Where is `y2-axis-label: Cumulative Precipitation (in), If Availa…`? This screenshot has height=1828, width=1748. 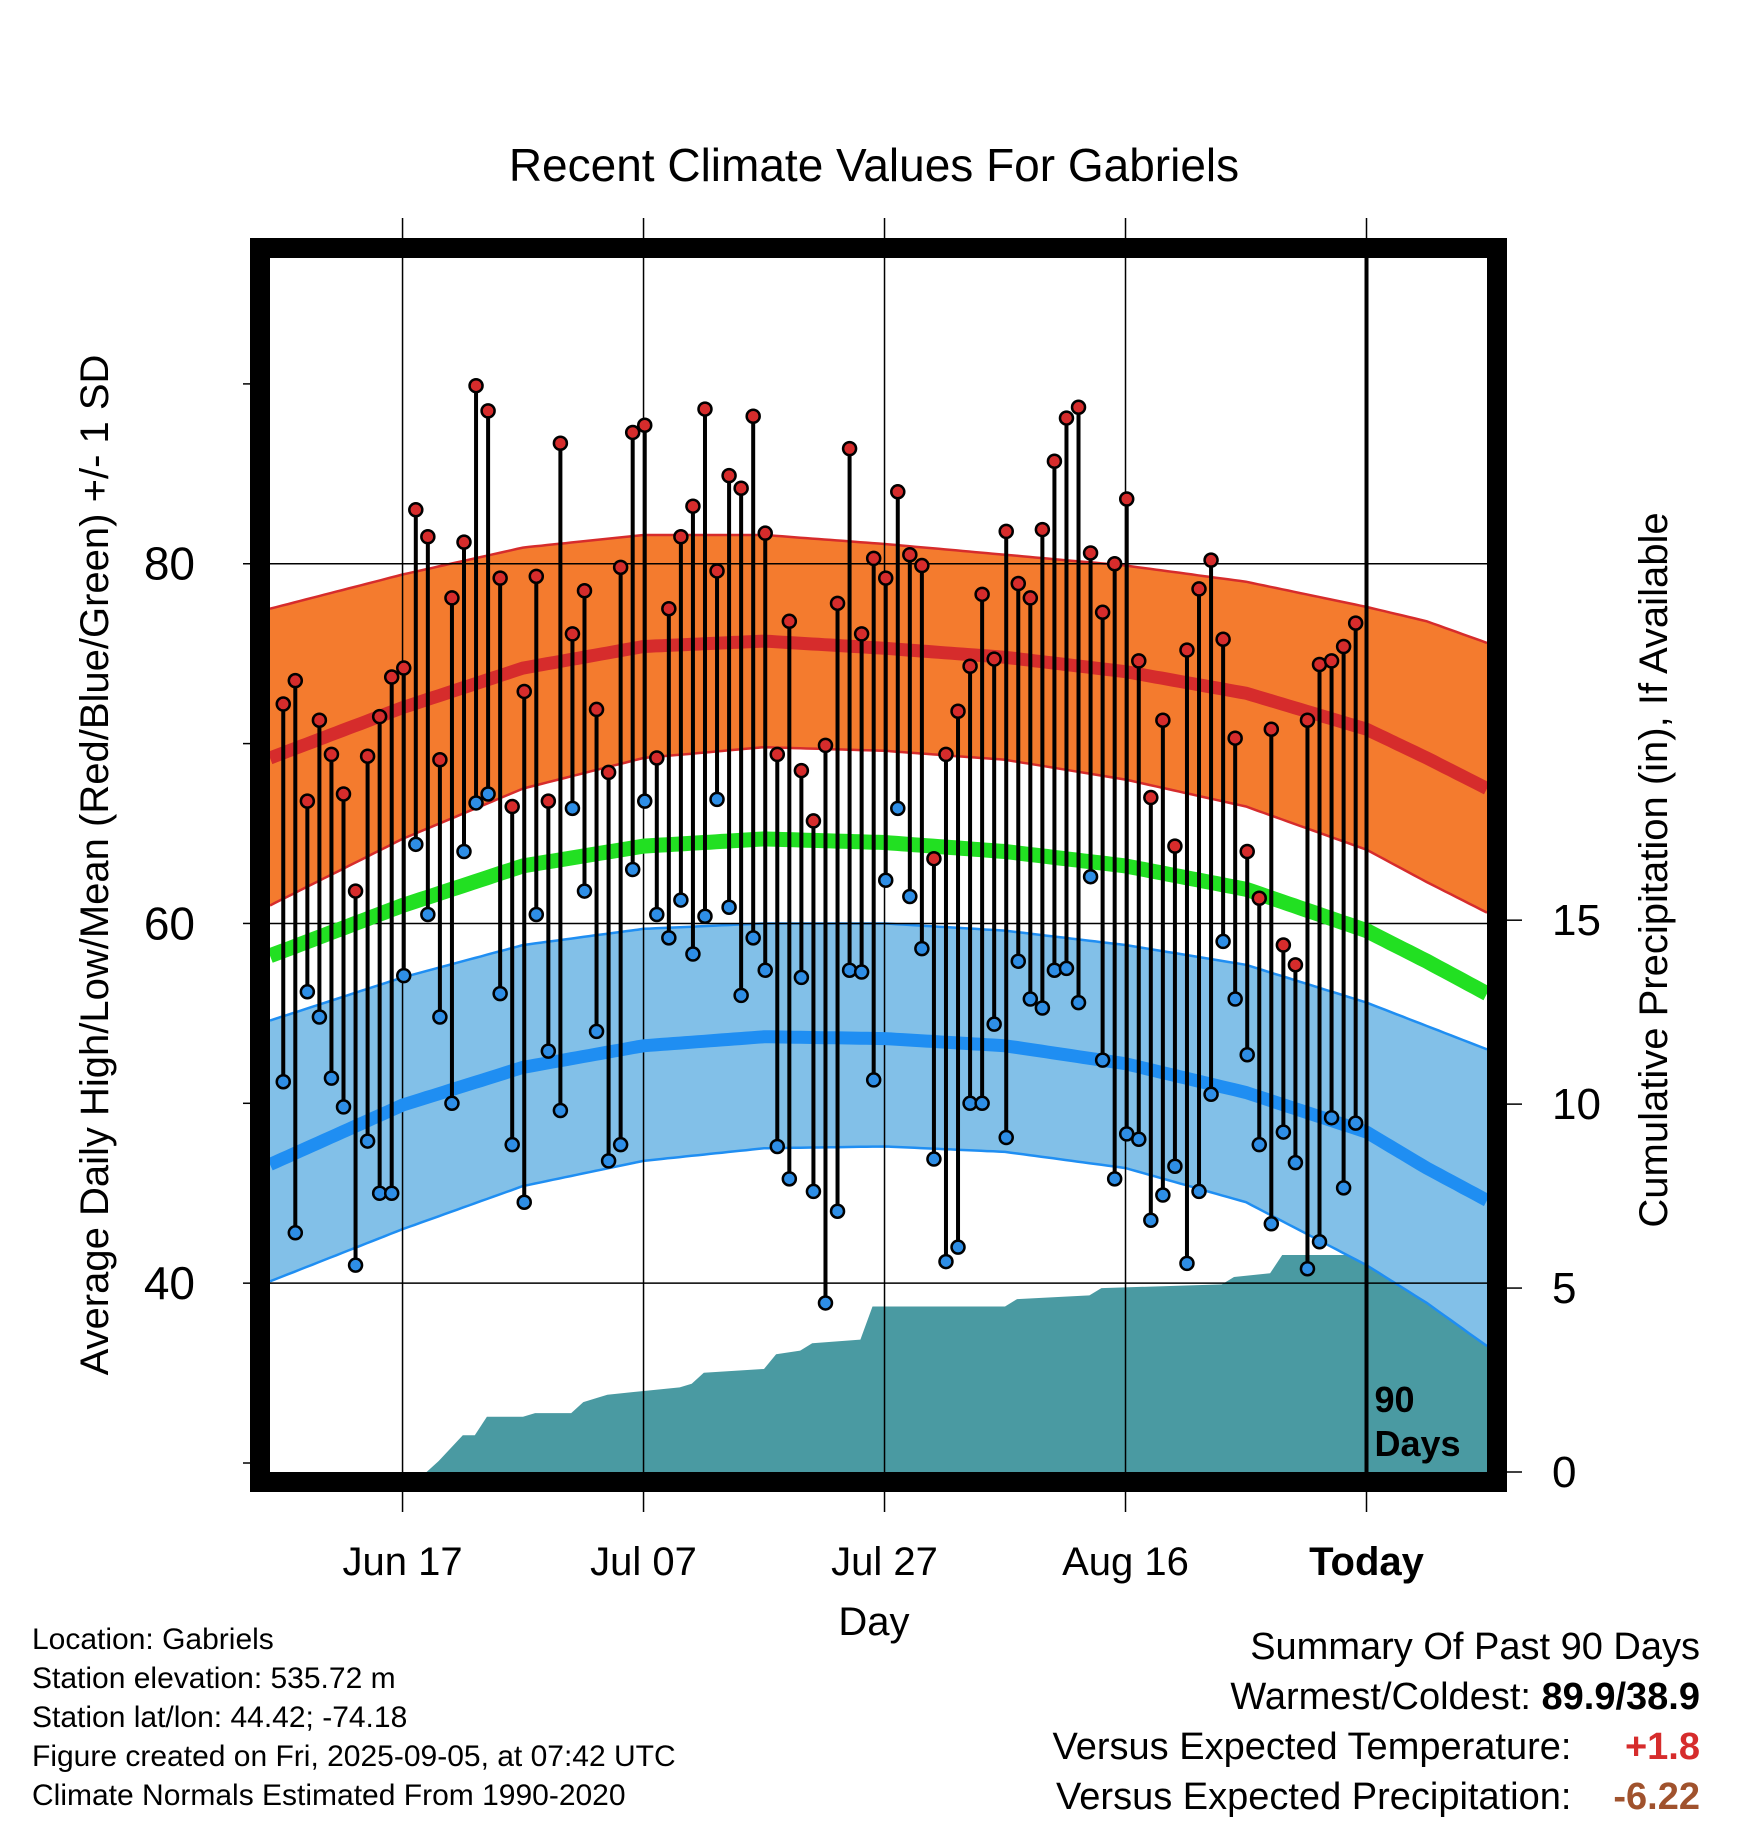 y2-axis-label: Cumulative Precipitation (in), If Availa… is located at coordinates (1654, 869).